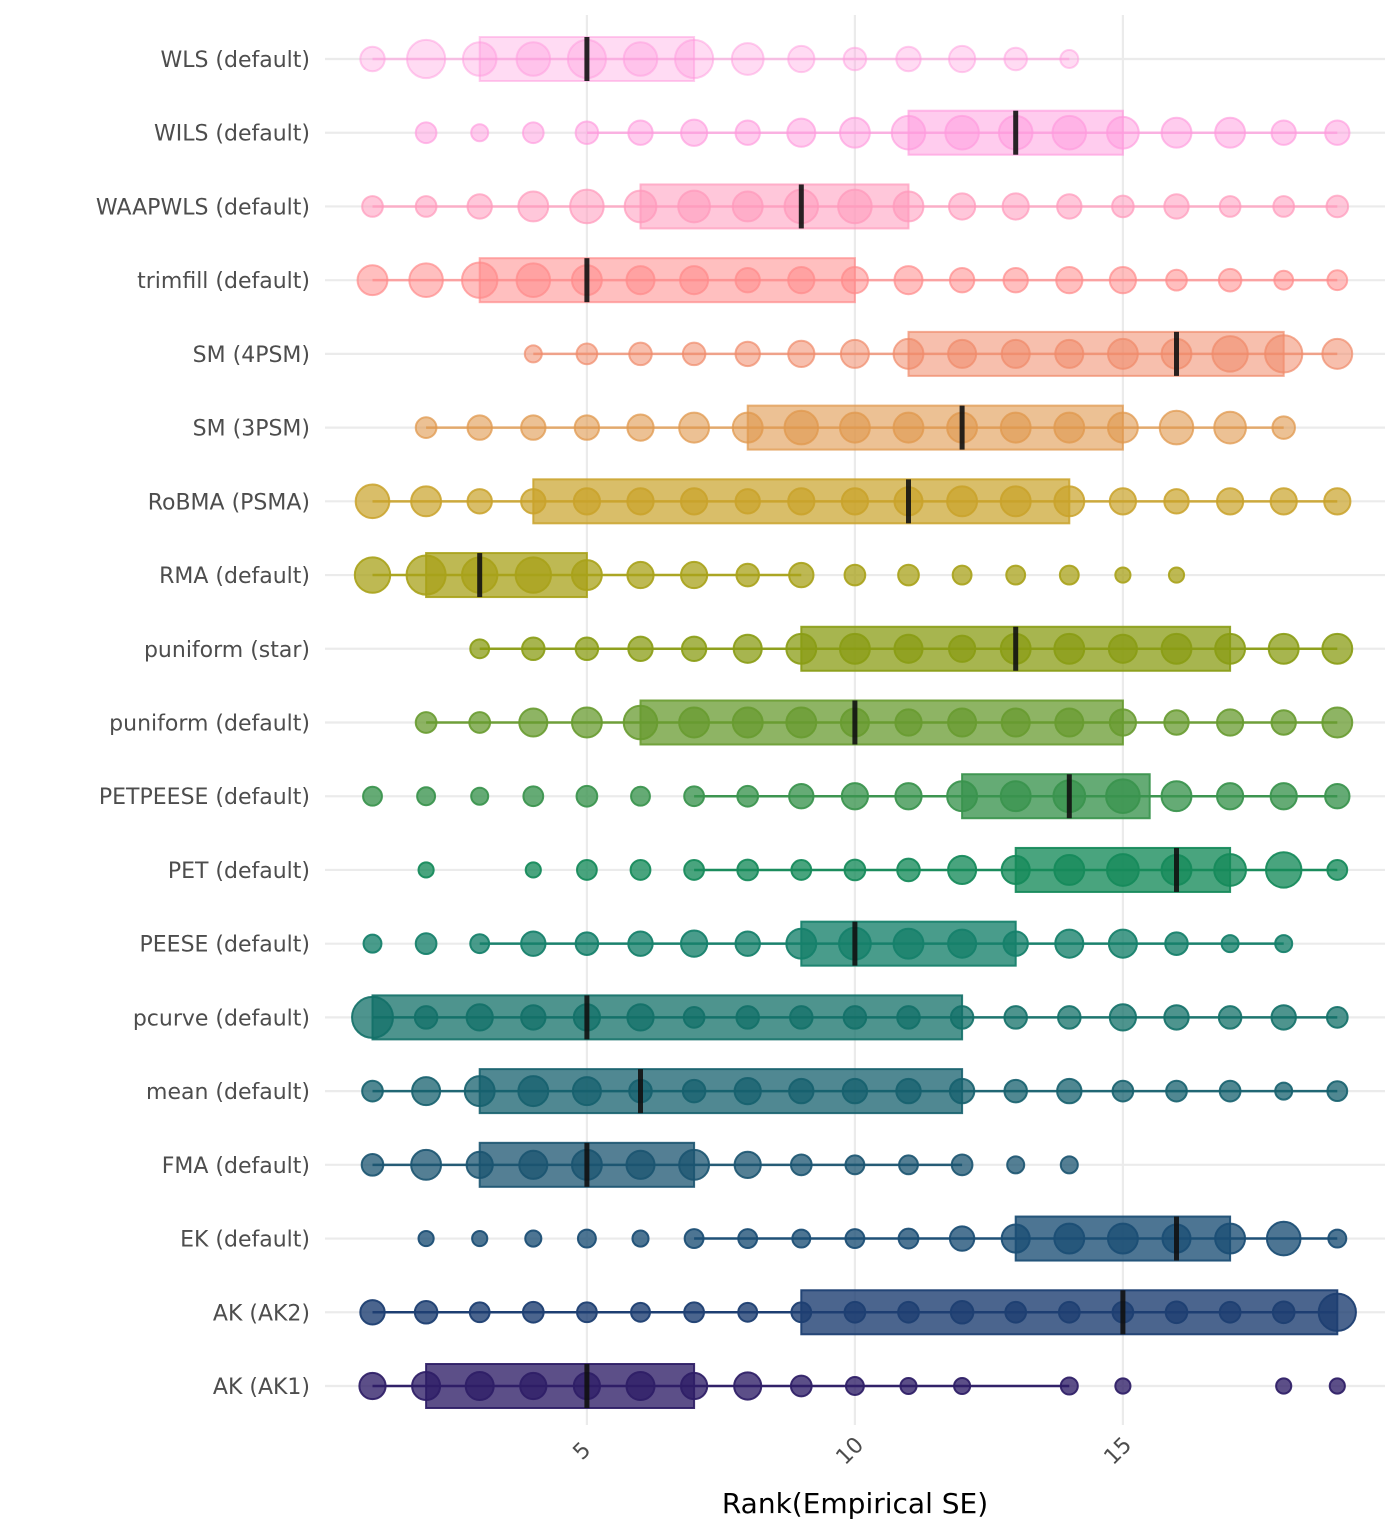 The width and height of the screenshot is (1400, 1536). What do you see at coordinates (227, 650) in the screenshot?
I see `y-axis-label: puniform (star)` at bounding box center [227, 650].